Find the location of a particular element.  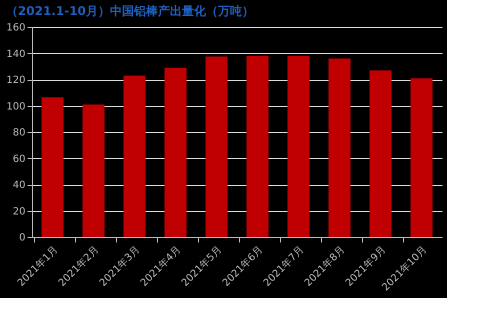

y-tick-label: 80 is located at coordinates (19, 133).